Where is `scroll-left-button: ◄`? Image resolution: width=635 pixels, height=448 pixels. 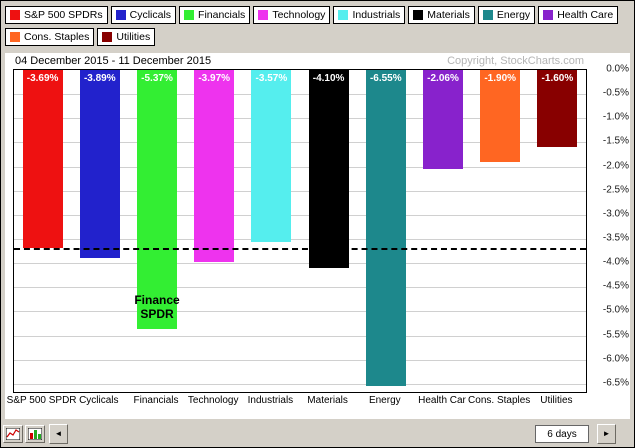
scroll-left-button: ◄ is located at coordinates (58, 434).